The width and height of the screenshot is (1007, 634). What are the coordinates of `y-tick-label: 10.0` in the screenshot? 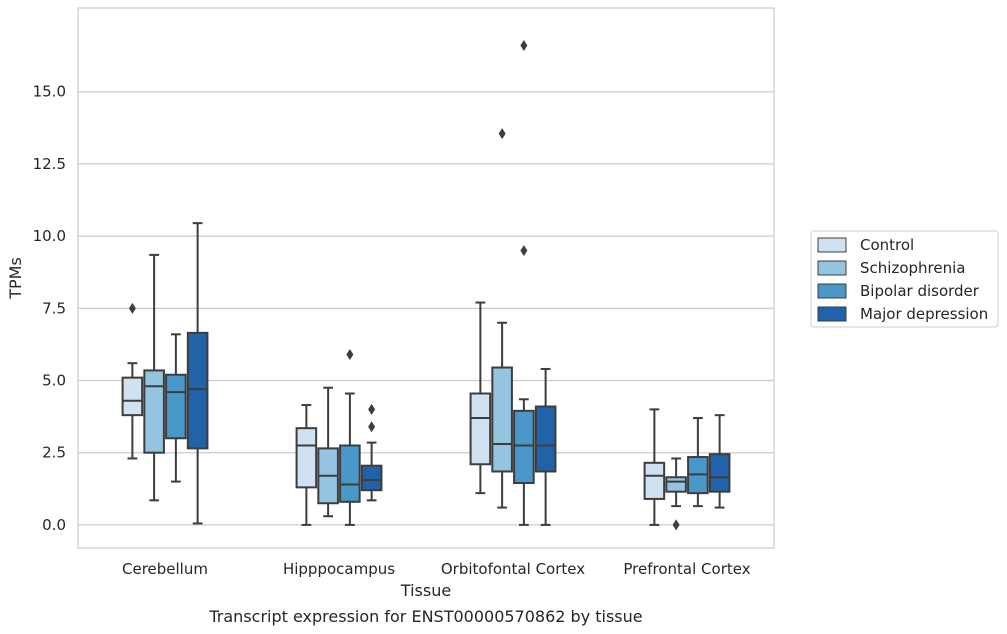 It's located at (49, 236).